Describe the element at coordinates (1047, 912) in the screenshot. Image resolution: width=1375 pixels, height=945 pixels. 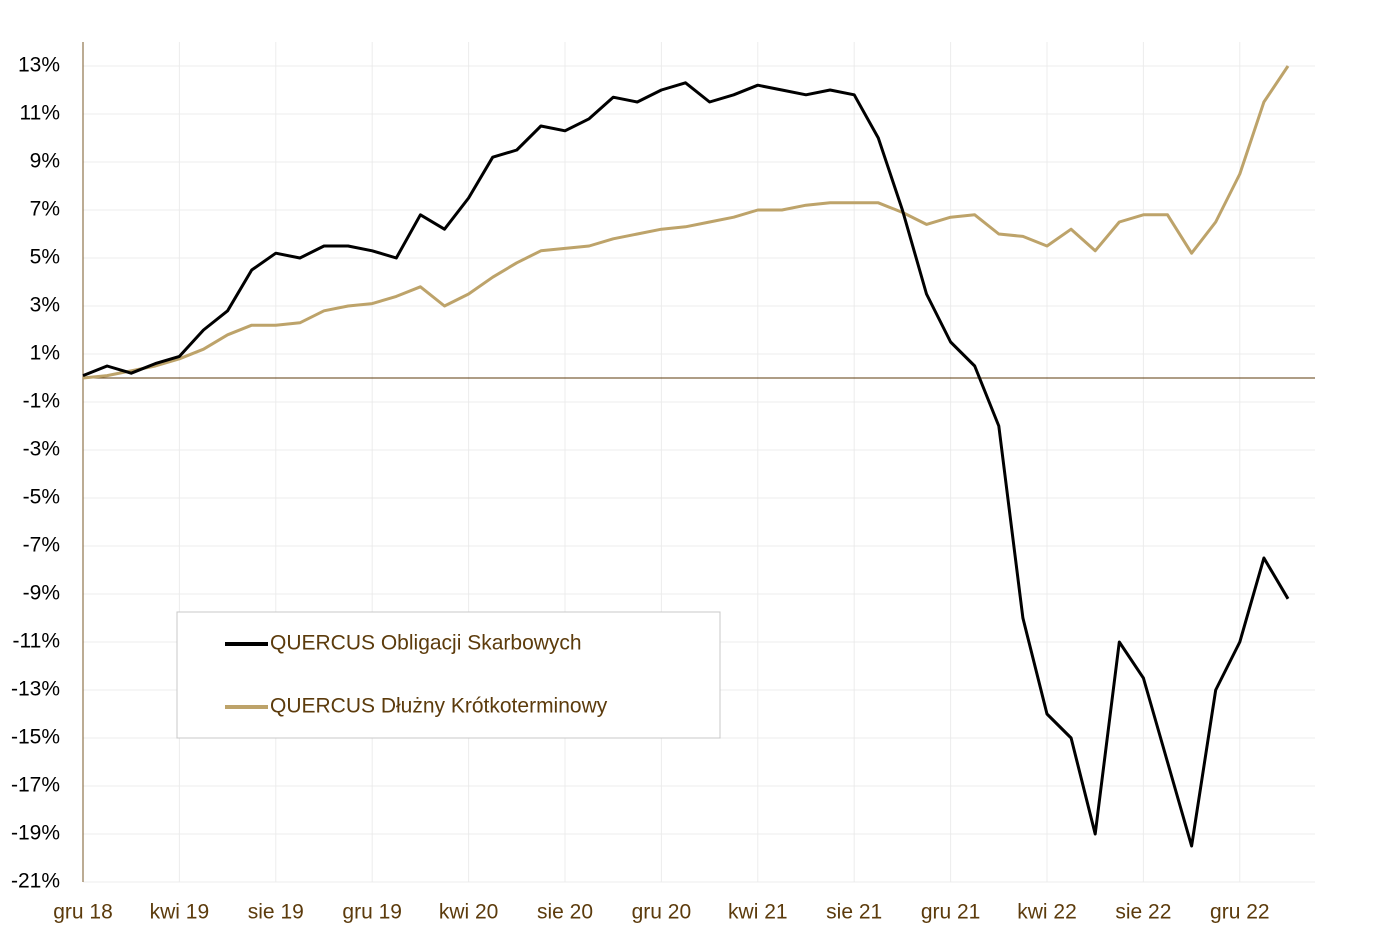
I see `x-tick-label: kwi 22` at that location.